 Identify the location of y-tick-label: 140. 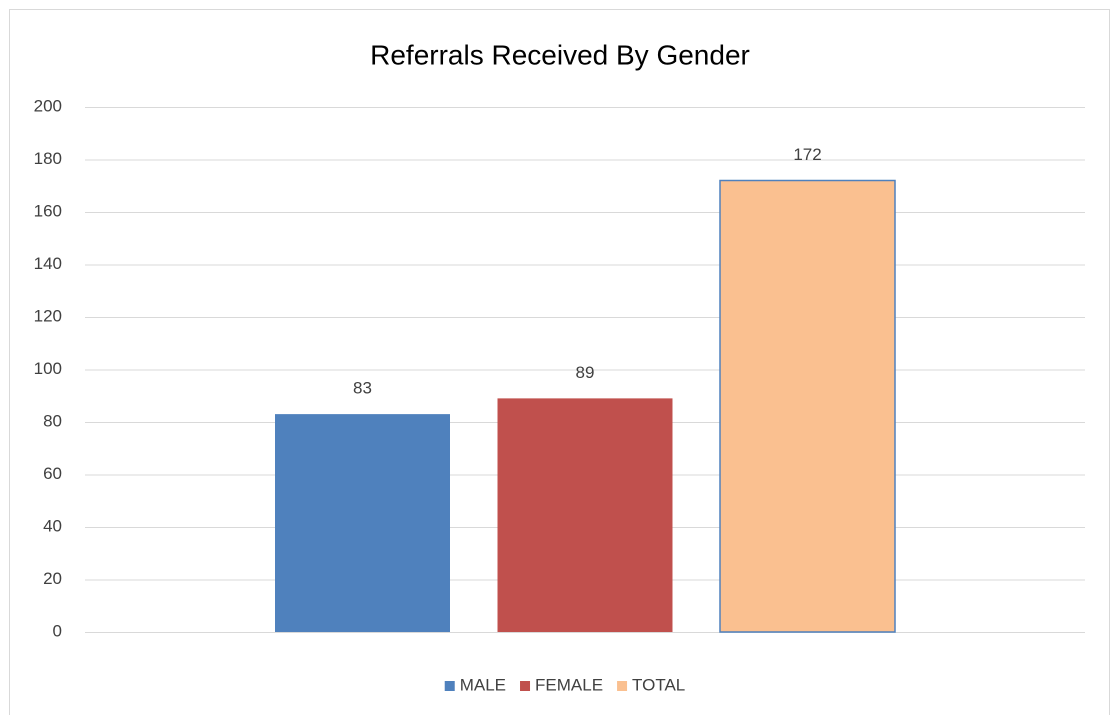
(48, 263).